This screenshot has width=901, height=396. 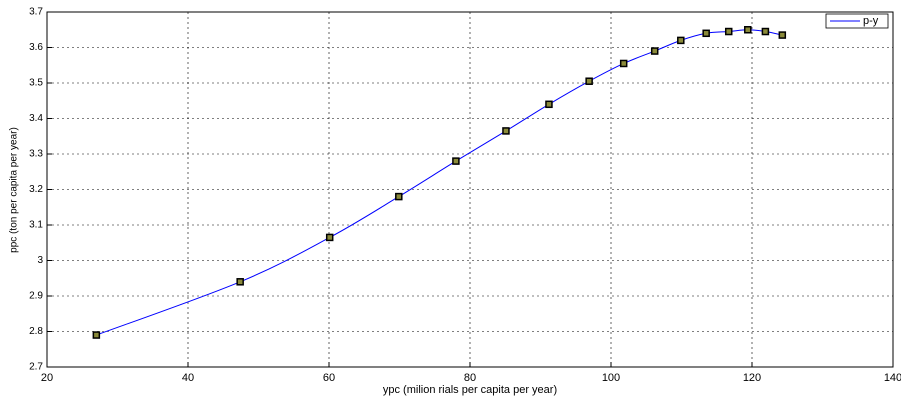 What do you see at coordinates (470, 390) in the screenshot?
I see `x-axis-label: ypc (milion rials per capita per year)` at bounding box center [470, 390].